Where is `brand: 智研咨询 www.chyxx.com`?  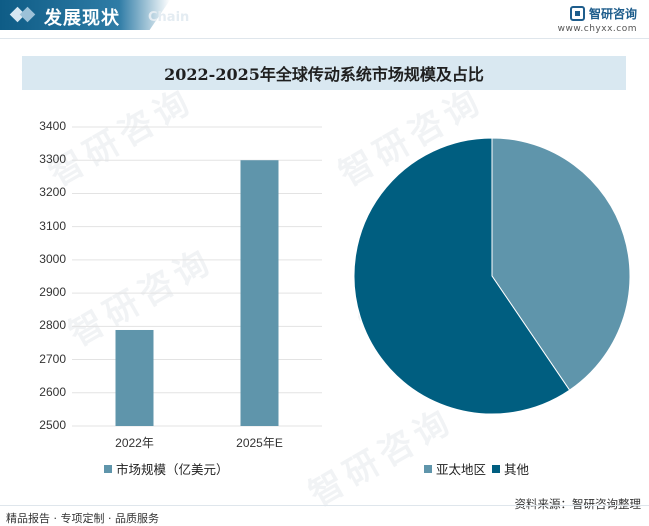
brand: 智研咨询 www.chyxx.com is located at coordinates (597, 19).